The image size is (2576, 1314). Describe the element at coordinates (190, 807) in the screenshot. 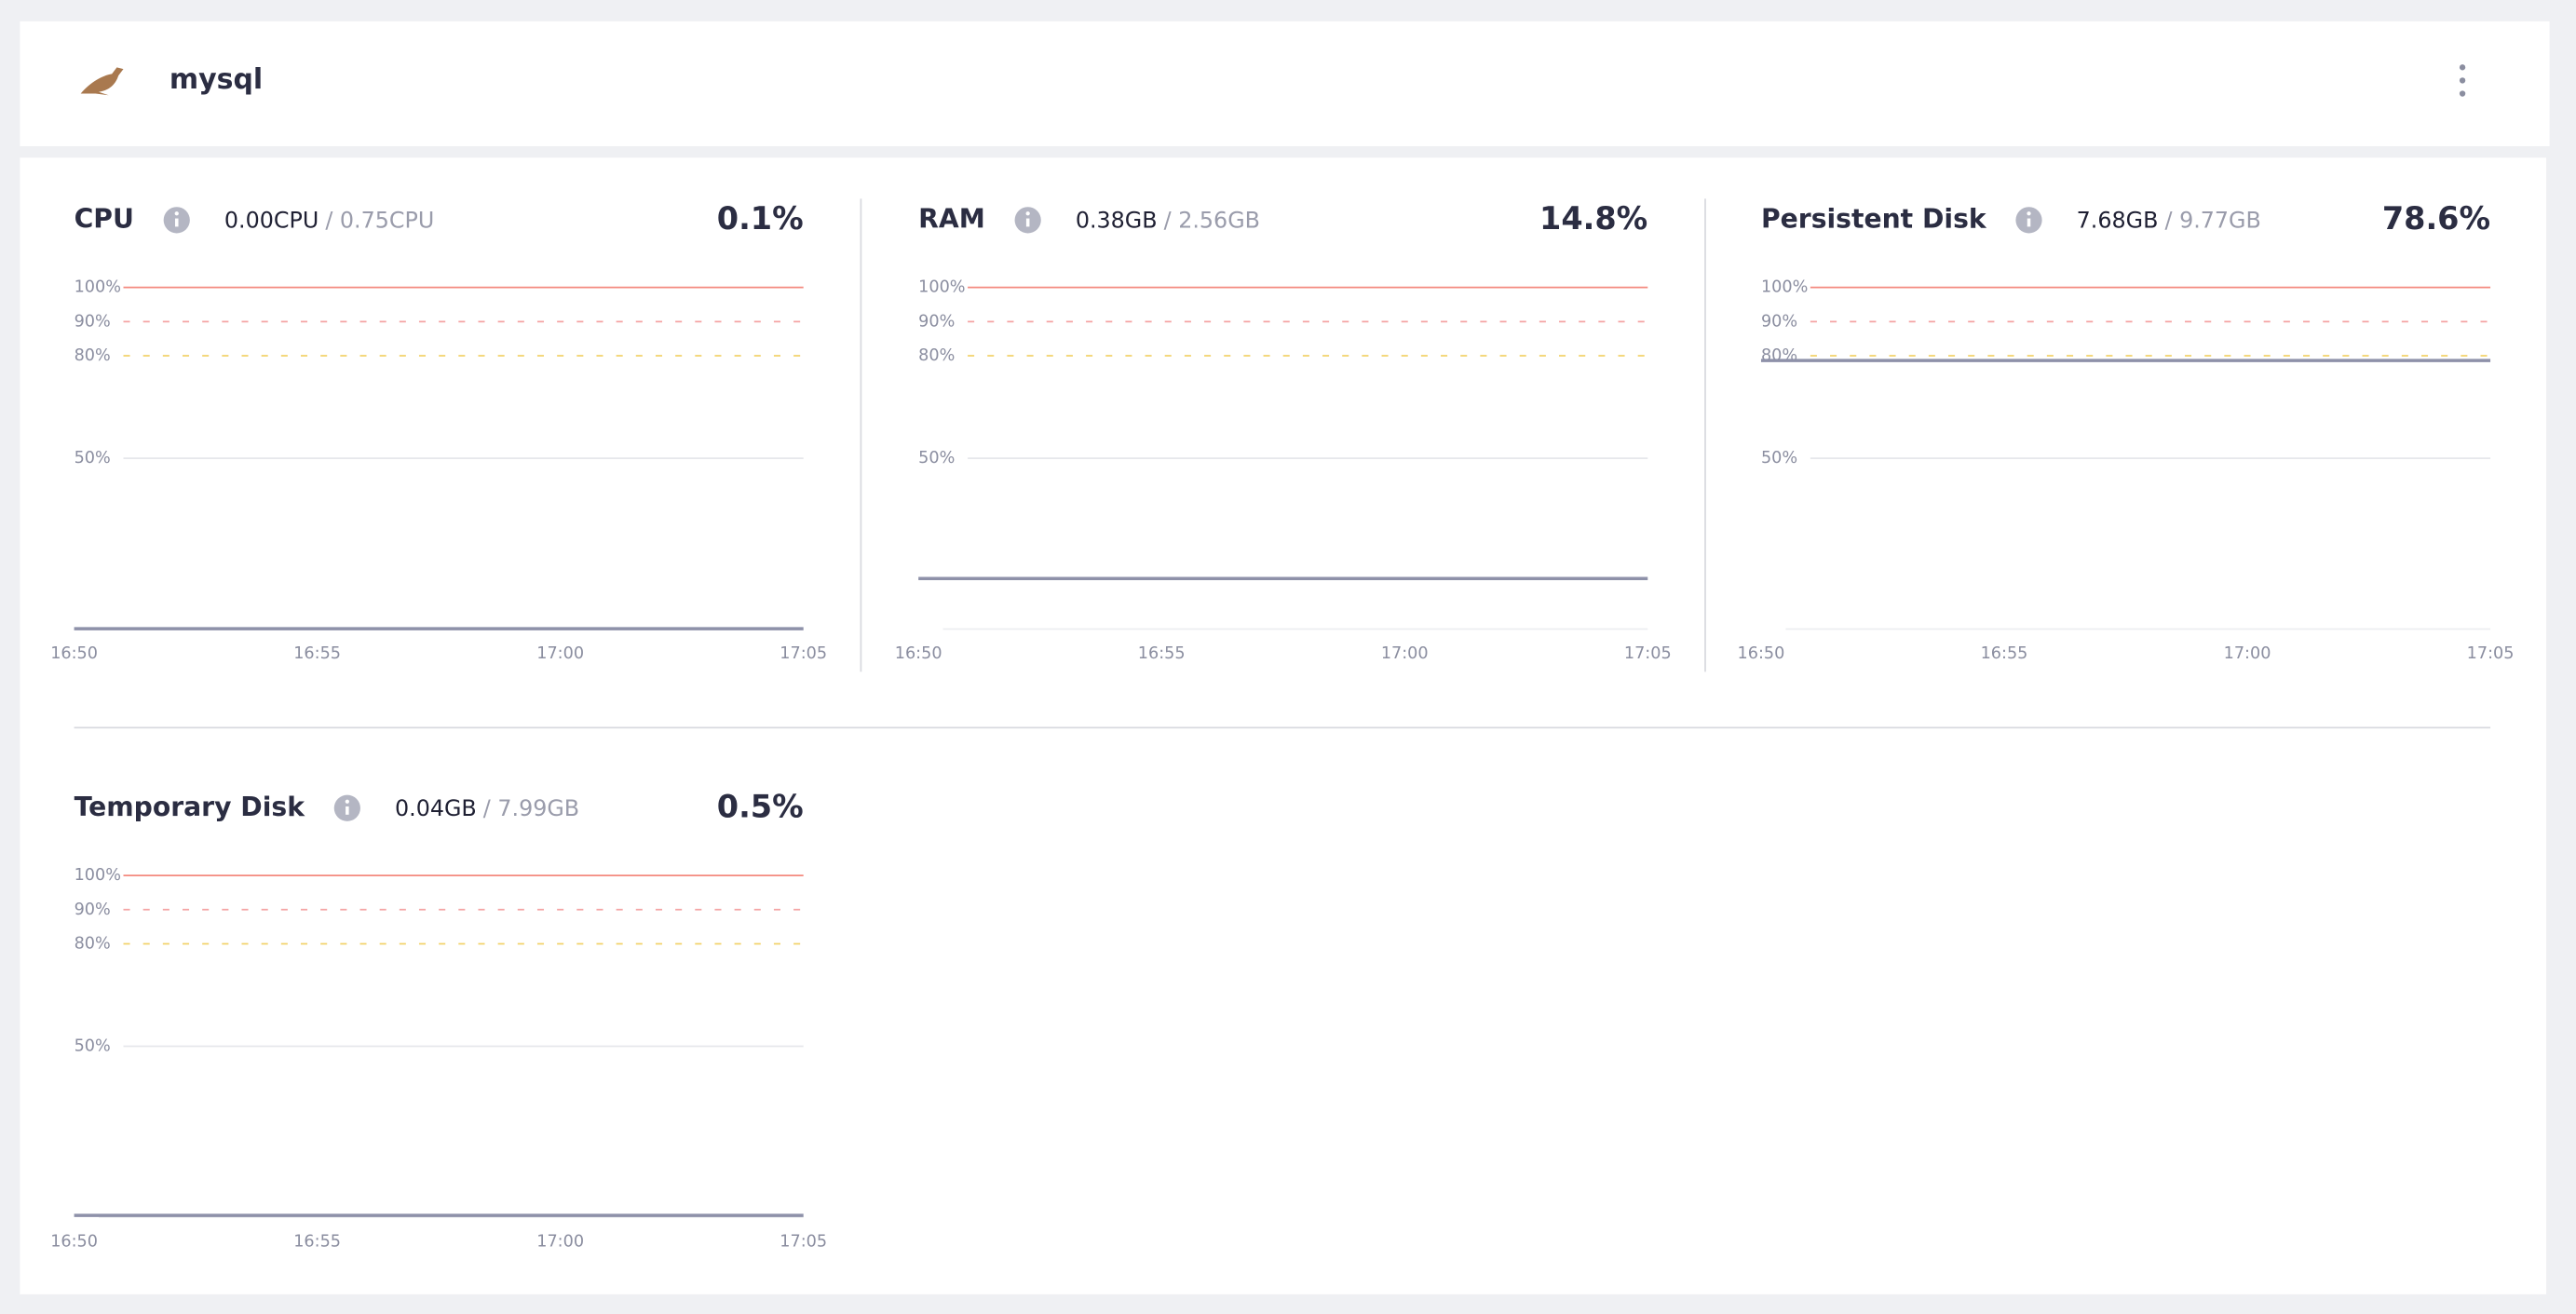

I see `panel-title: Temporary Disk` at that location.